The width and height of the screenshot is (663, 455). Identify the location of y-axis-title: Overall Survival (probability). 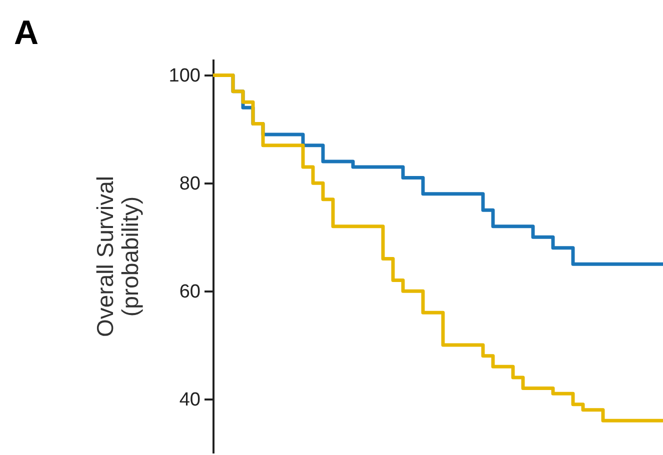
(117, 257).